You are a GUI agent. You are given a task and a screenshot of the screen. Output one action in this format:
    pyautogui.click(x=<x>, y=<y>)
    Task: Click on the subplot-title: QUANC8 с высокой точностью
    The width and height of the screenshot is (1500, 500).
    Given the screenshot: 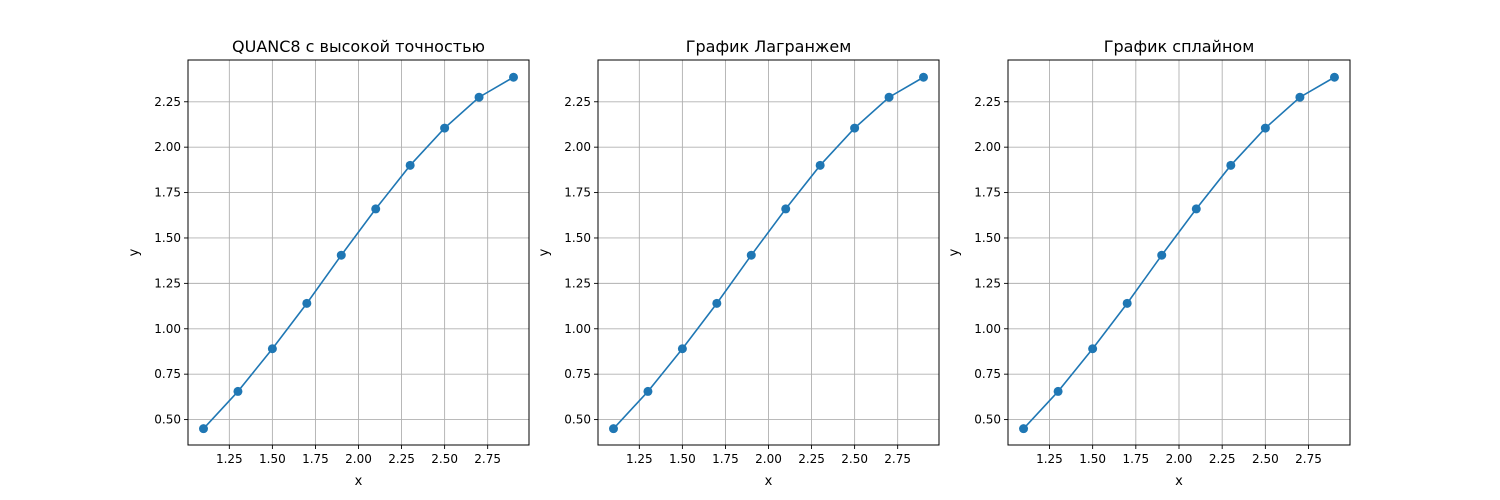 What is the action you would take?
    pyautogui.click(x=358, y=46)
    